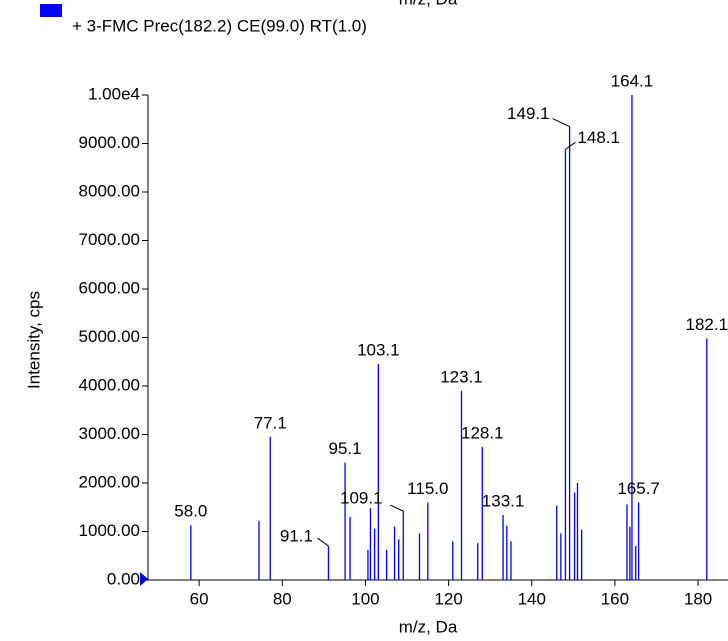  What do you see at coordinates (270, 422) in the screenshot?
I see `peak-label: 77.1` at bounding box center [270, 422].